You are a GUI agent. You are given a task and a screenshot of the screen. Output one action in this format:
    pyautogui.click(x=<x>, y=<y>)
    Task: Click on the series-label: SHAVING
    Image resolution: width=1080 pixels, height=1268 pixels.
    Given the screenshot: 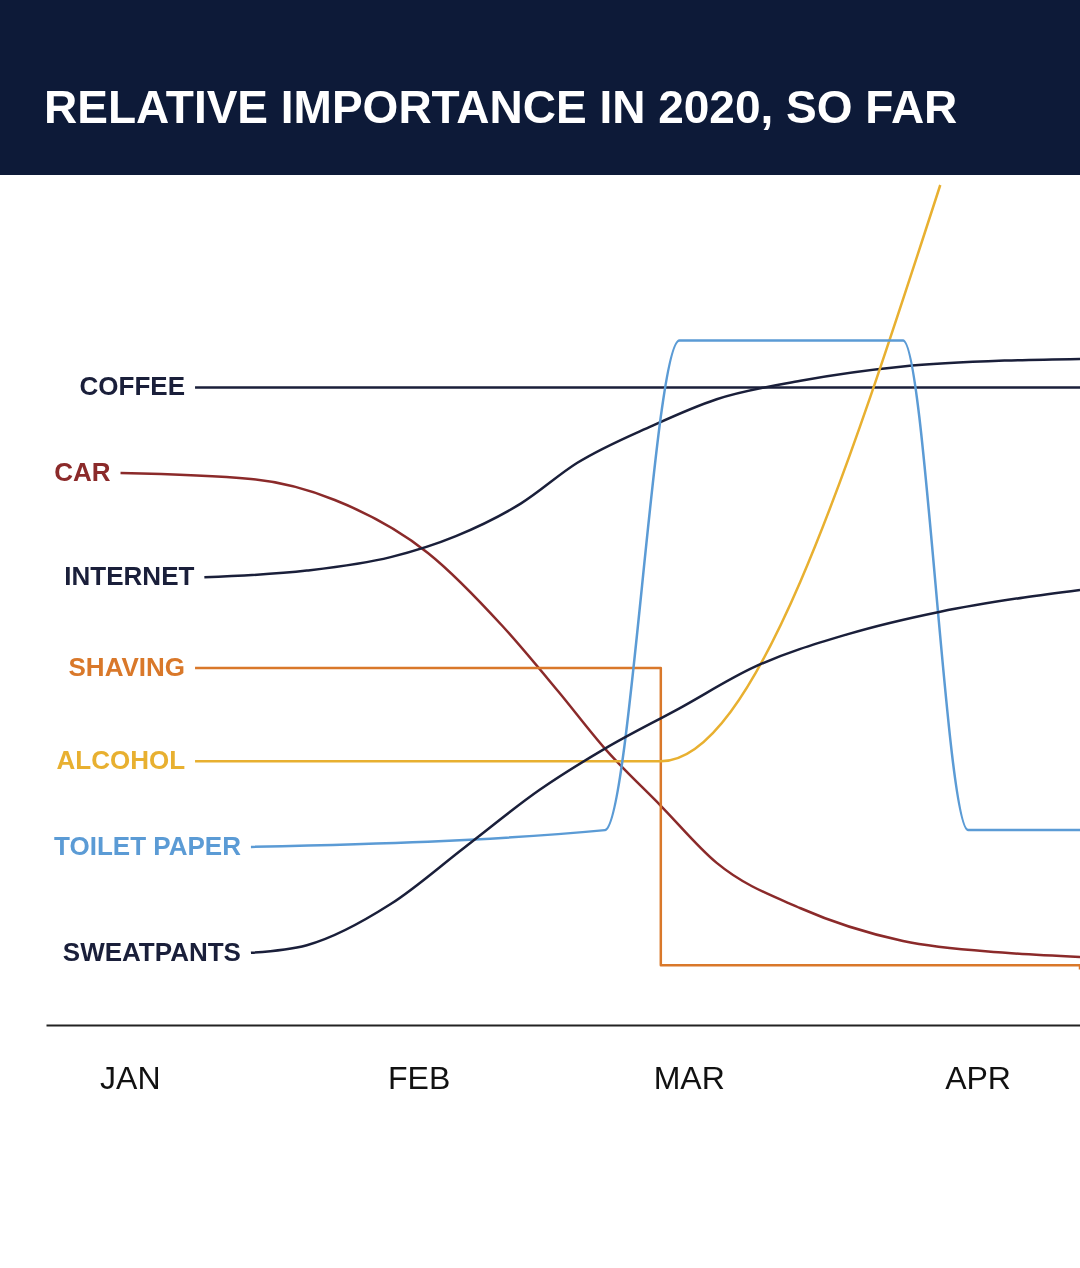 What is the action you would take?
    pyautogui.click(x=127, y=667)
    